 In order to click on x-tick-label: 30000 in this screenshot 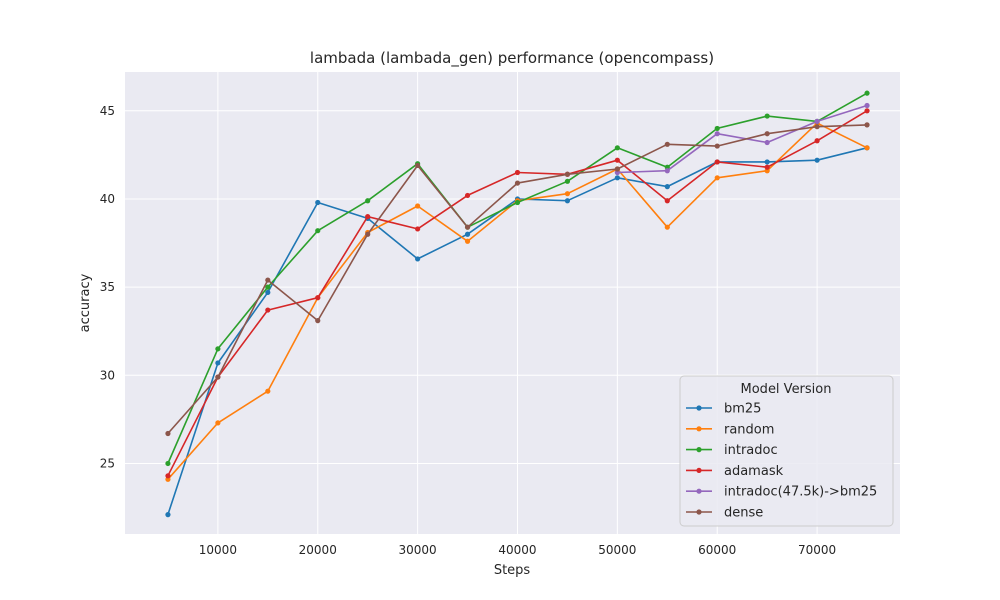, I will do `click(418, 550)`.